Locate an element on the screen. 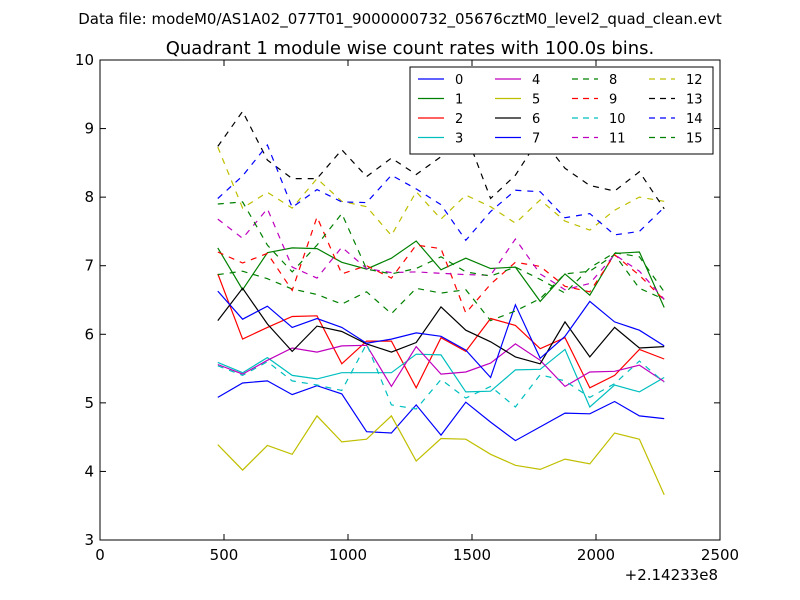  legend-label-5: 5 is located at coordinates (536, 100).